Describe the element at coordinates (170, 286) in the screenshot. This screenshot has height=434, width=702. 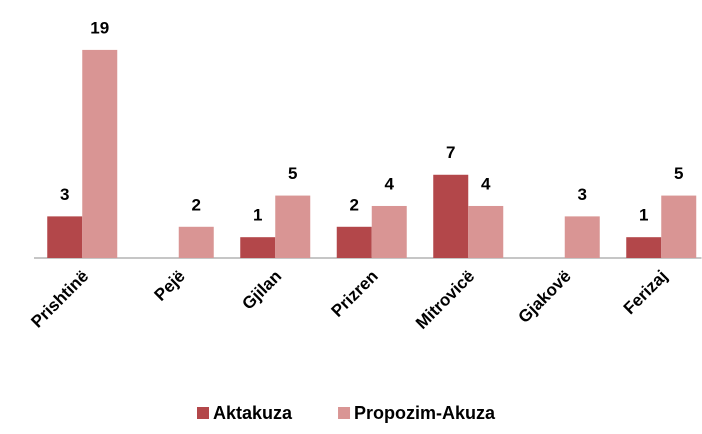
I see `x-tick-label: Pejë` at that location.